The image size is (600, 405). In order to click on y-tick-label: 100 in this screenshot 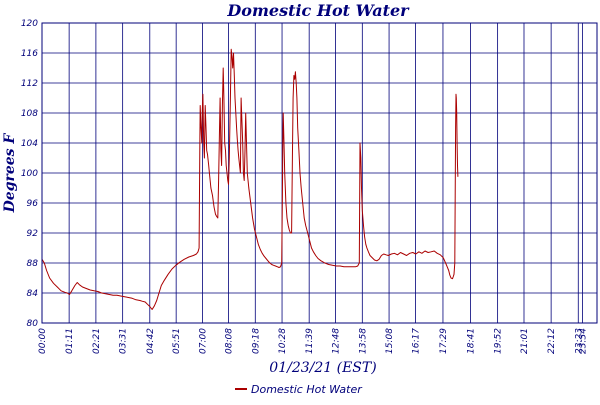, I will do `click(29, 174)`.